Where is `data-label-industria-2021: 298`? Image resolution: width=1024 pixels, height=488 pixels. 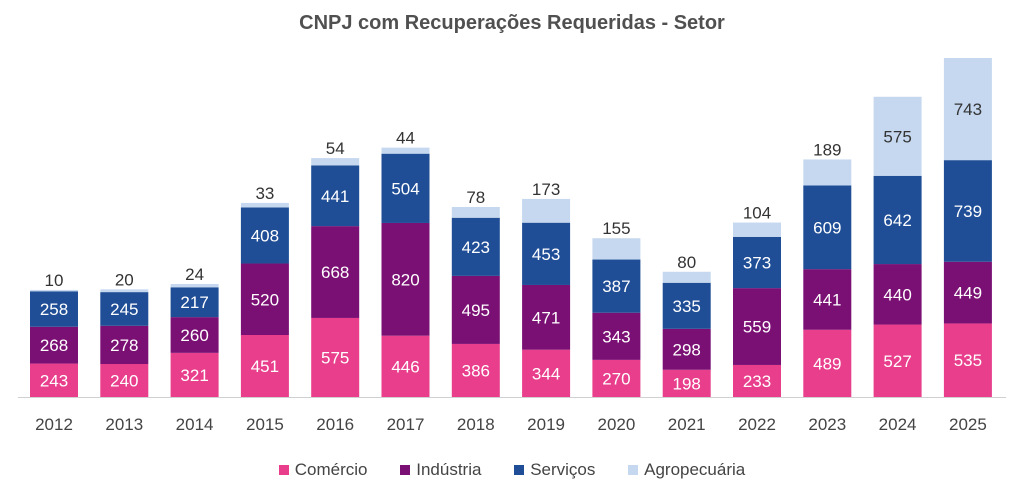
data-label-industria-2021: 298 is located at coordinates (687, 349).